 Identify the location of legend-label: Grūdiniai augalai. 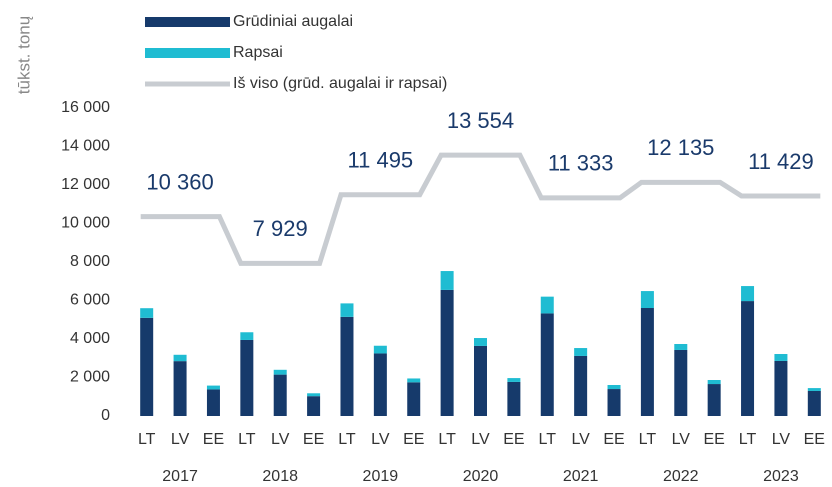
(293, 21).